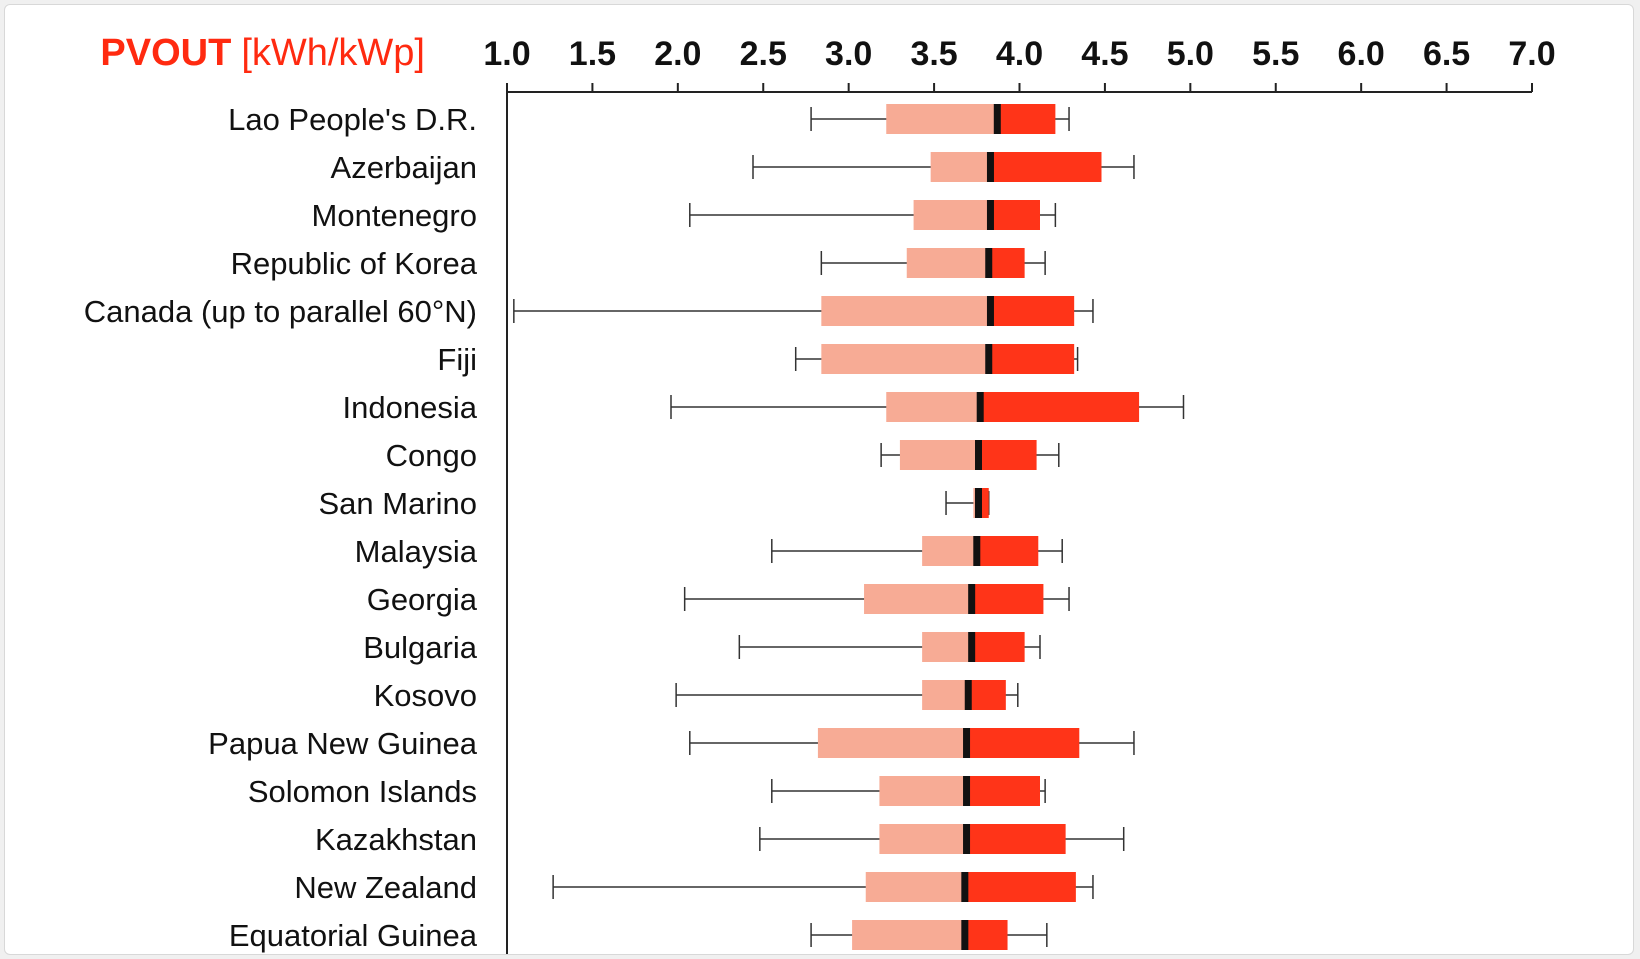  I want to click on x-tick-label: 2.0, so click(677, 54).